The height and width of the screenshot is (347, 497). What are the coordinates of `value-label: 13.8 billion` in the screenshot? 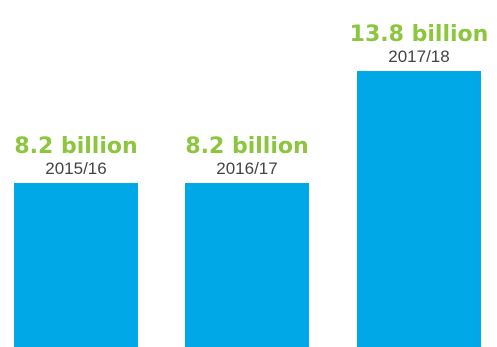 It's located at (419, 34).